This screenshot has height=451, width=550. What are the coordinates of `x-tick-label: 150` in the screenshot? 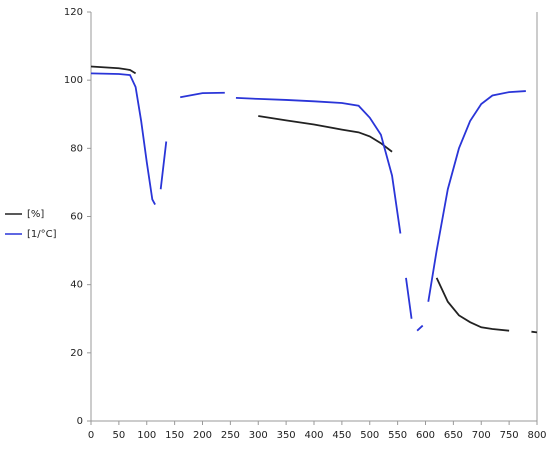 It's located at (174, 435).